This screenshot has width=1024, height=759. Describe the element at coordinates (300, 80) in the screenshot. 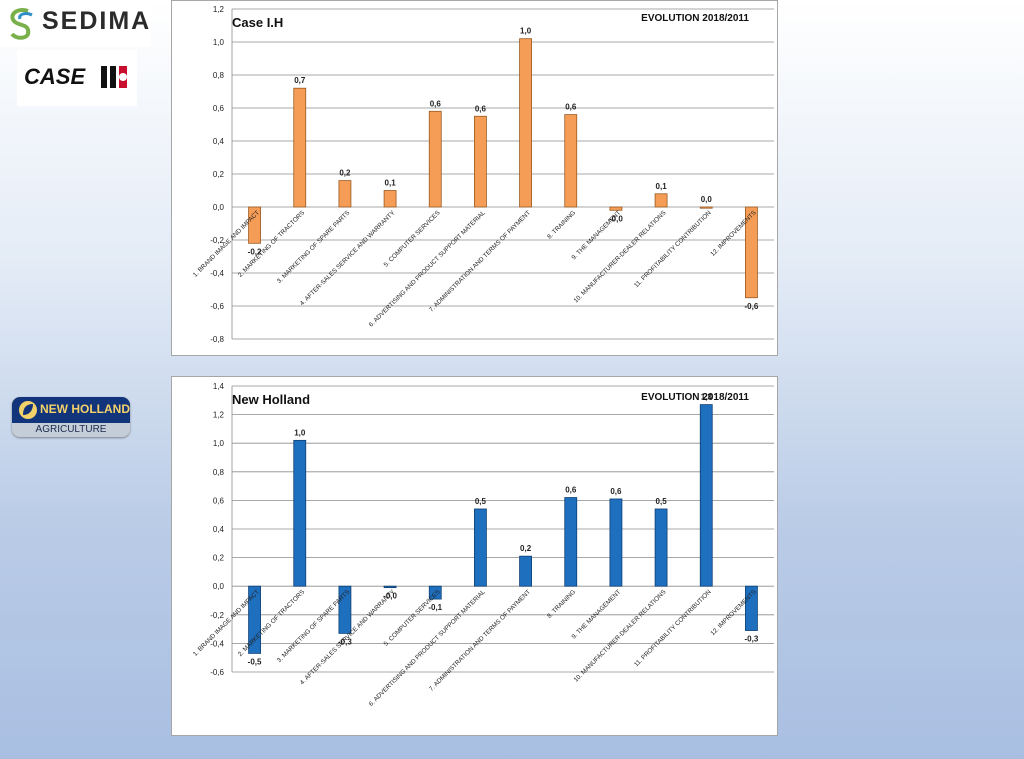

I see `data-label: 0,7` at that location.